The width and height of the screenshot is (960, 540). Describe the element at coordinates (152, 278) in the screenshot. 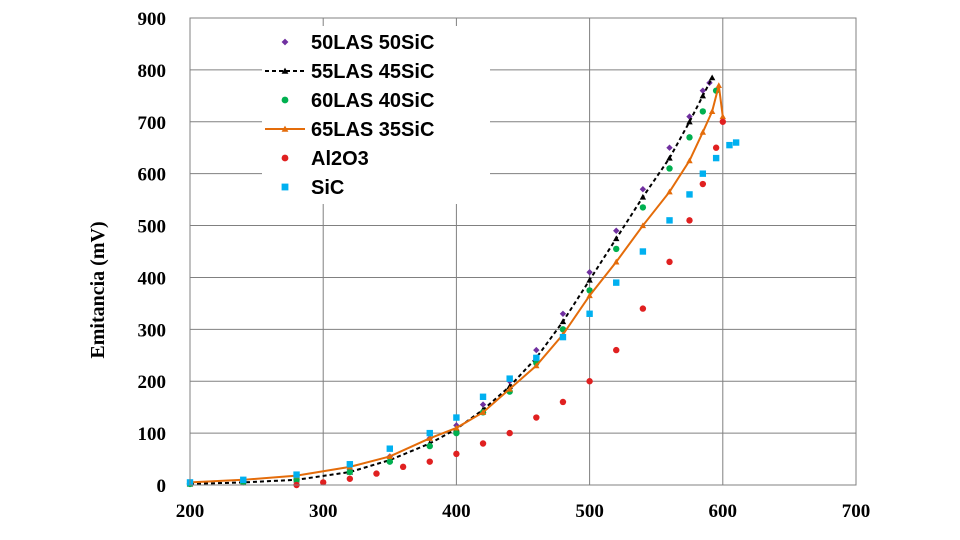

I see `y-tick-label: 400` at that location.